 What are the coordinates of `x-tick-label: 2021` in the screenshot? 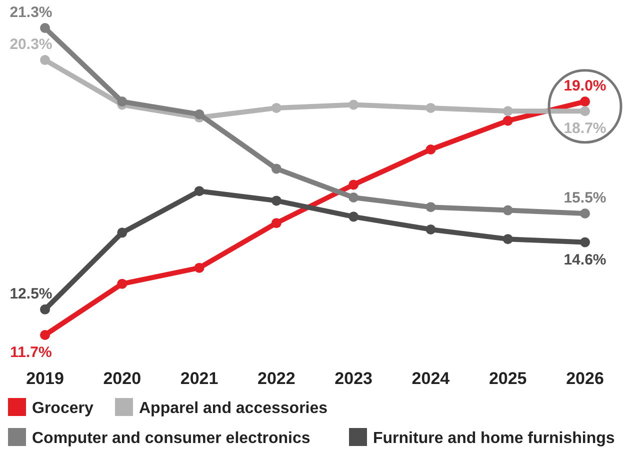 It's located at (199, 378).